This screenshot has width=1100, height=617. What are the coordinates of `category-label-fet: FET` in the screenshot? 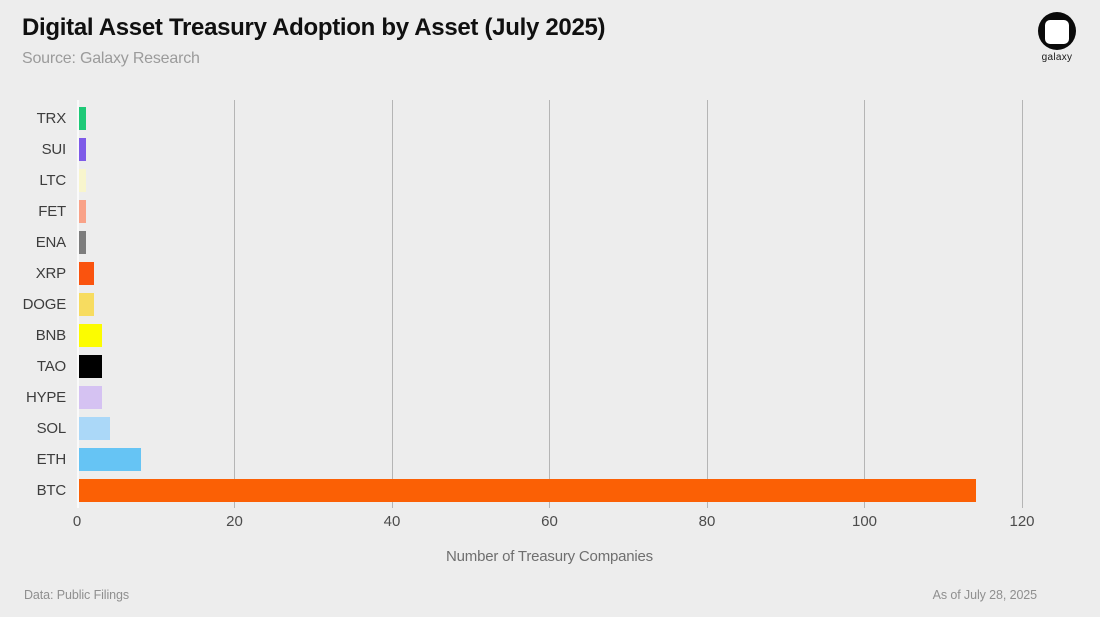 It's located at (52, 211).